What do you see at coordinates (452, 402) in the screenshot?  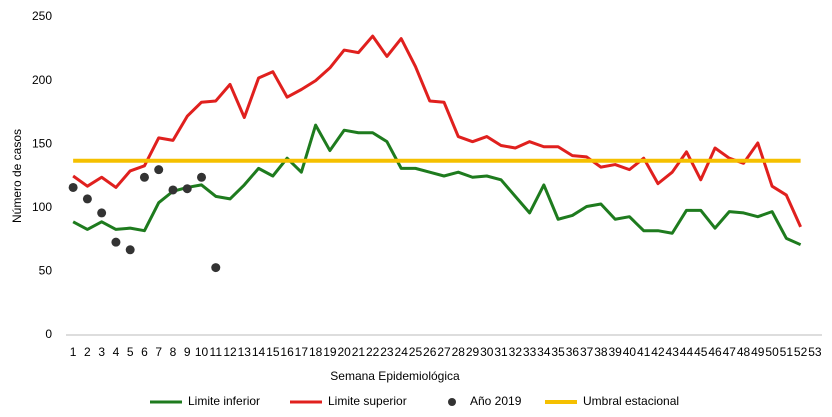 I see `legend-marker` at bounding box center [452, 402].